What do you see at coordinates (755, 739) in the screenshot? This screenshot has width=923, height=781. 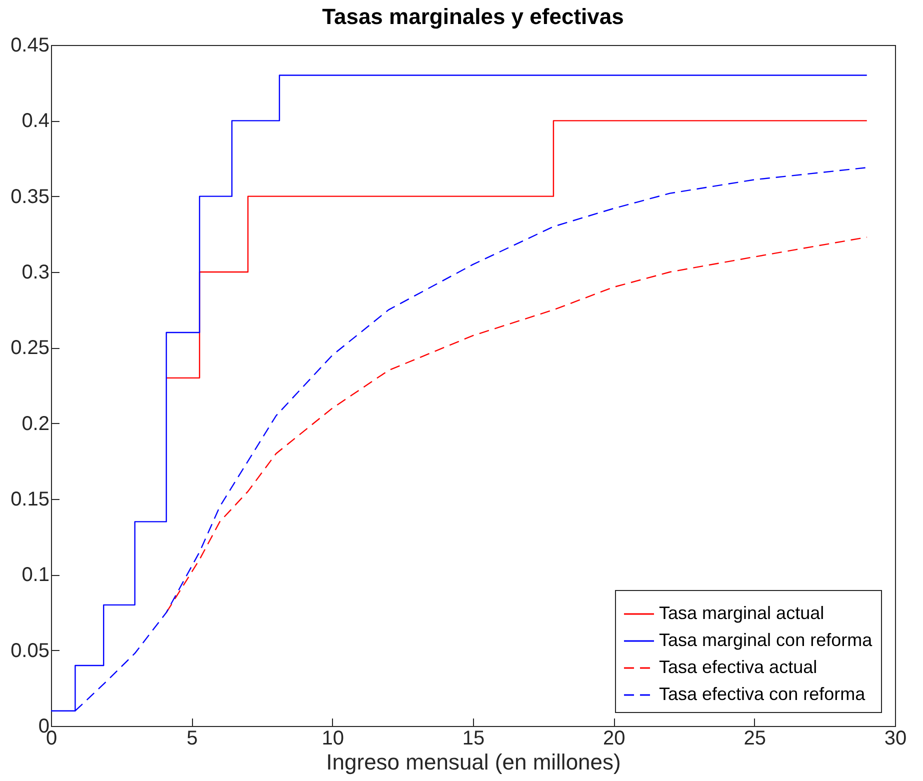 I see `x-tick-label: 25` at bounding box center [755, 739].